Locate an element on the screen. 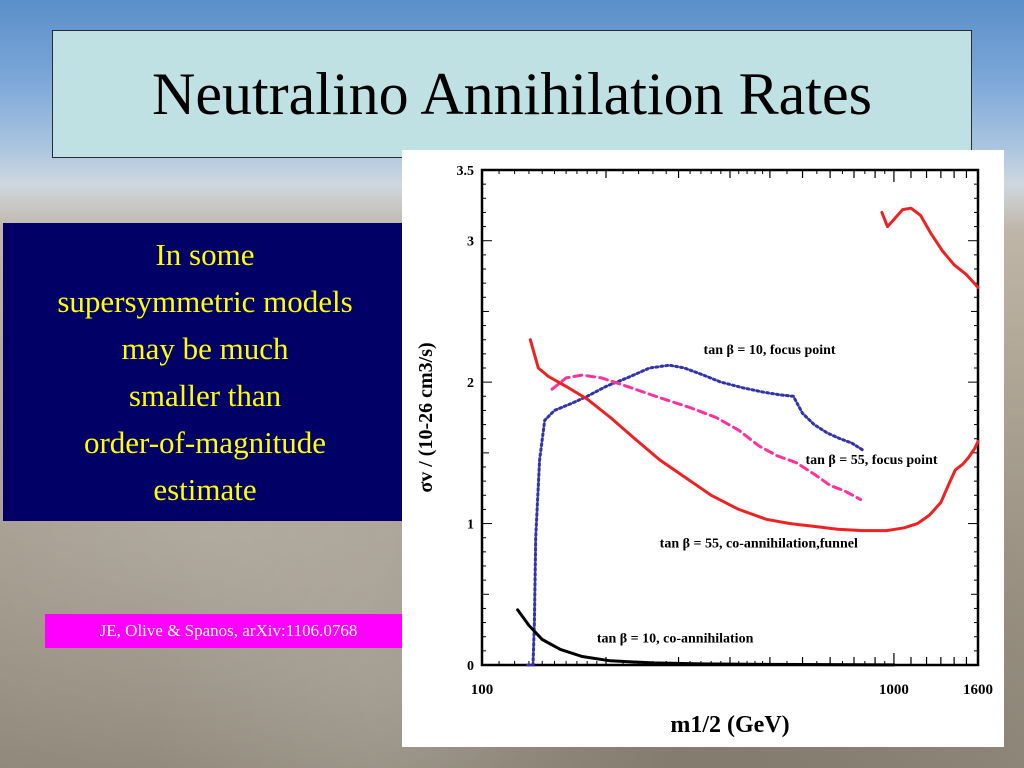 This screenshot has height=768, width=1024. note-line: smaller than is located at coordinates (205, 395).